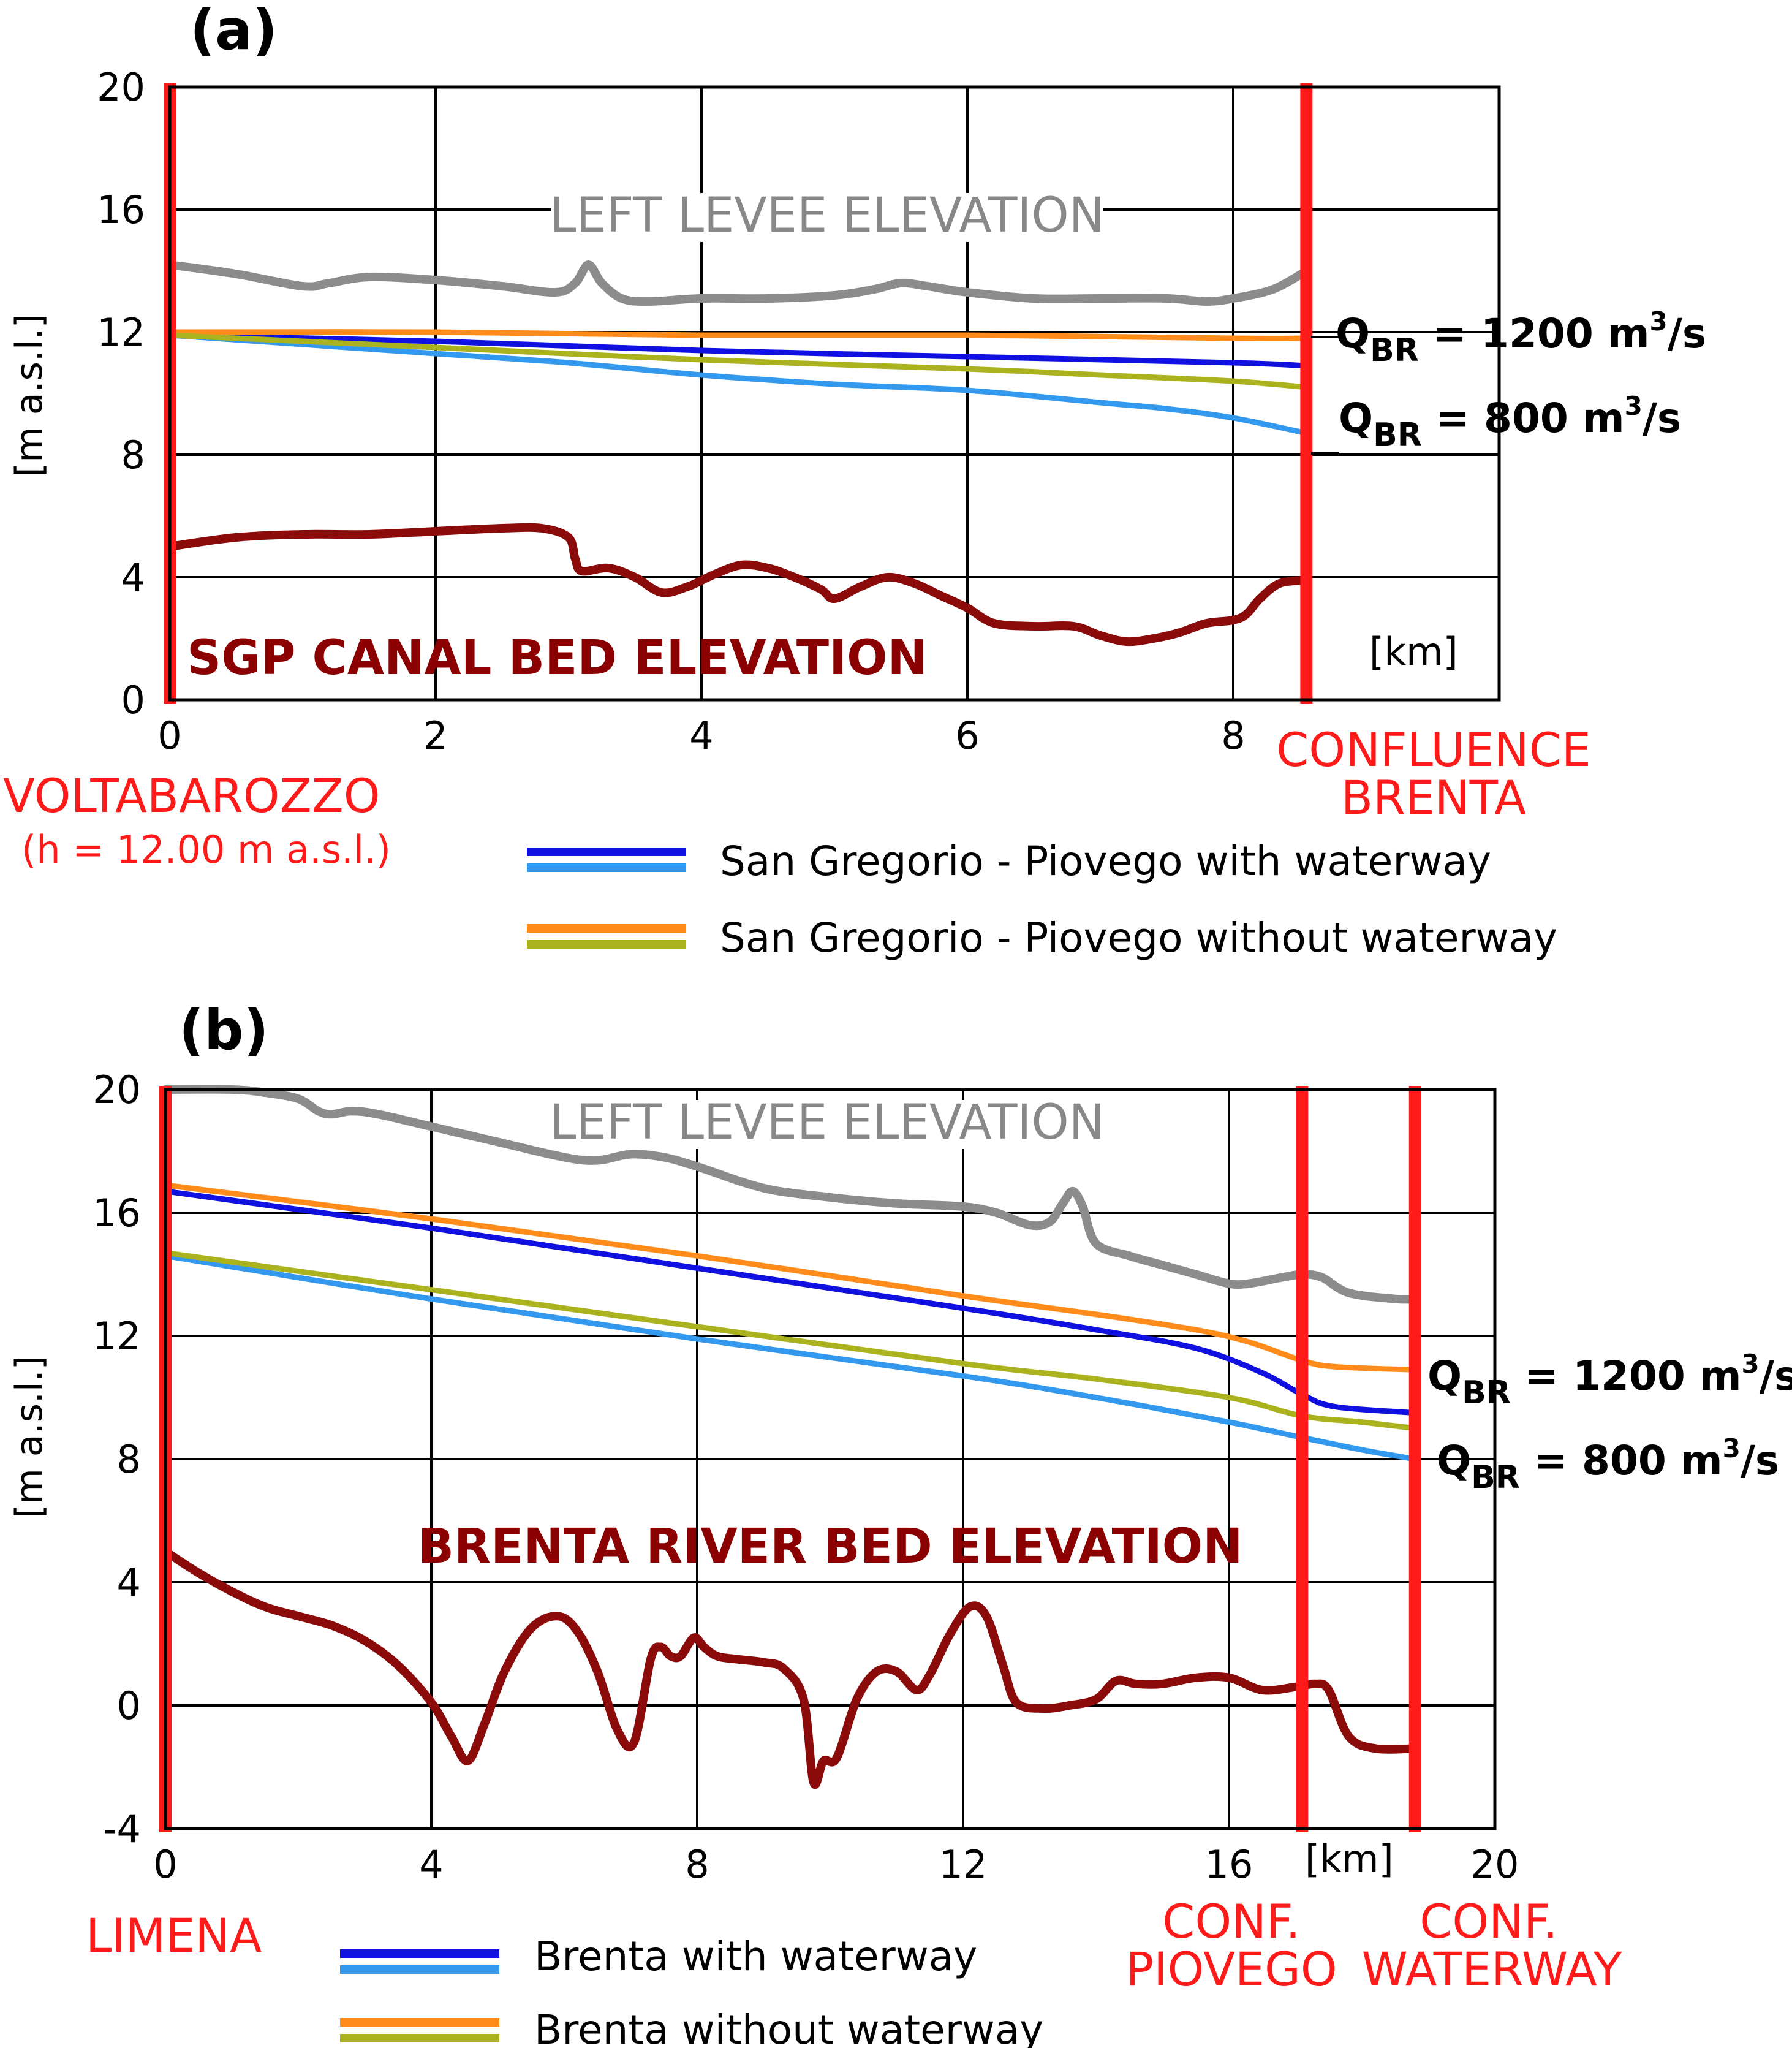  Describe the element at coordinates (790, 1668) in the screenshot. I see `panel-b-series-bed` at that location.